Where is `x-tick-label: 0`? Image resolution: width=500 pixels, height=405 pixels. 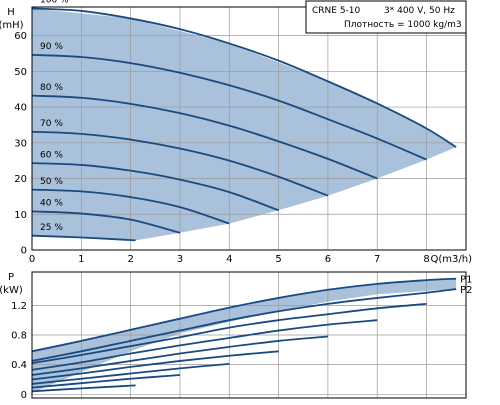 x-tick-label: 0 is located at coordinates (32, 259).